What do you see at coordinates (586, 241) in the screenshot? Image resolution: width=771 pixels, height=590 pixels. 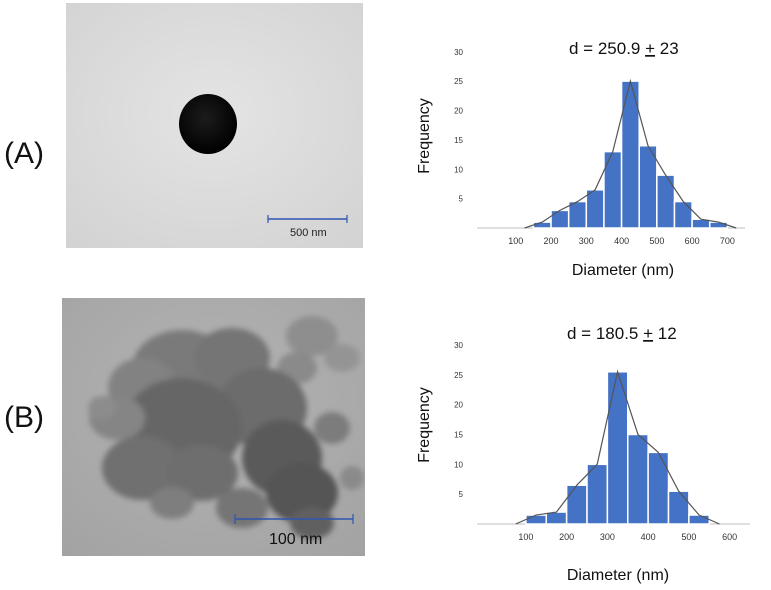 I see `x-tick-label-a-2: 300` at bounding box center [586, 241].